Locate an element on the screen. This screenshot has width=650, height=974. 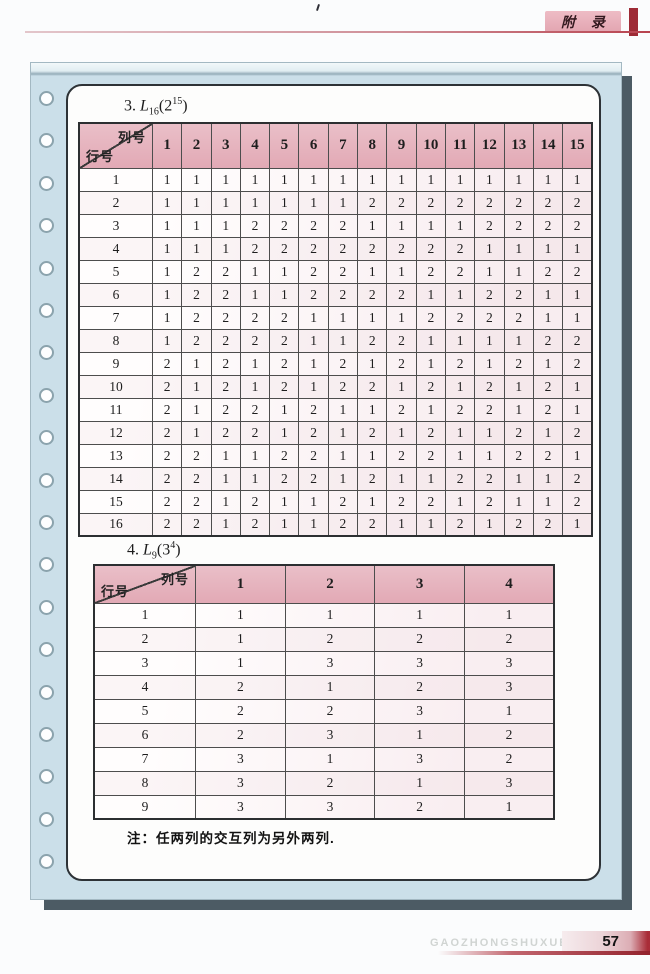
page-number-badge: 57 is located at coordinates (606, 941).